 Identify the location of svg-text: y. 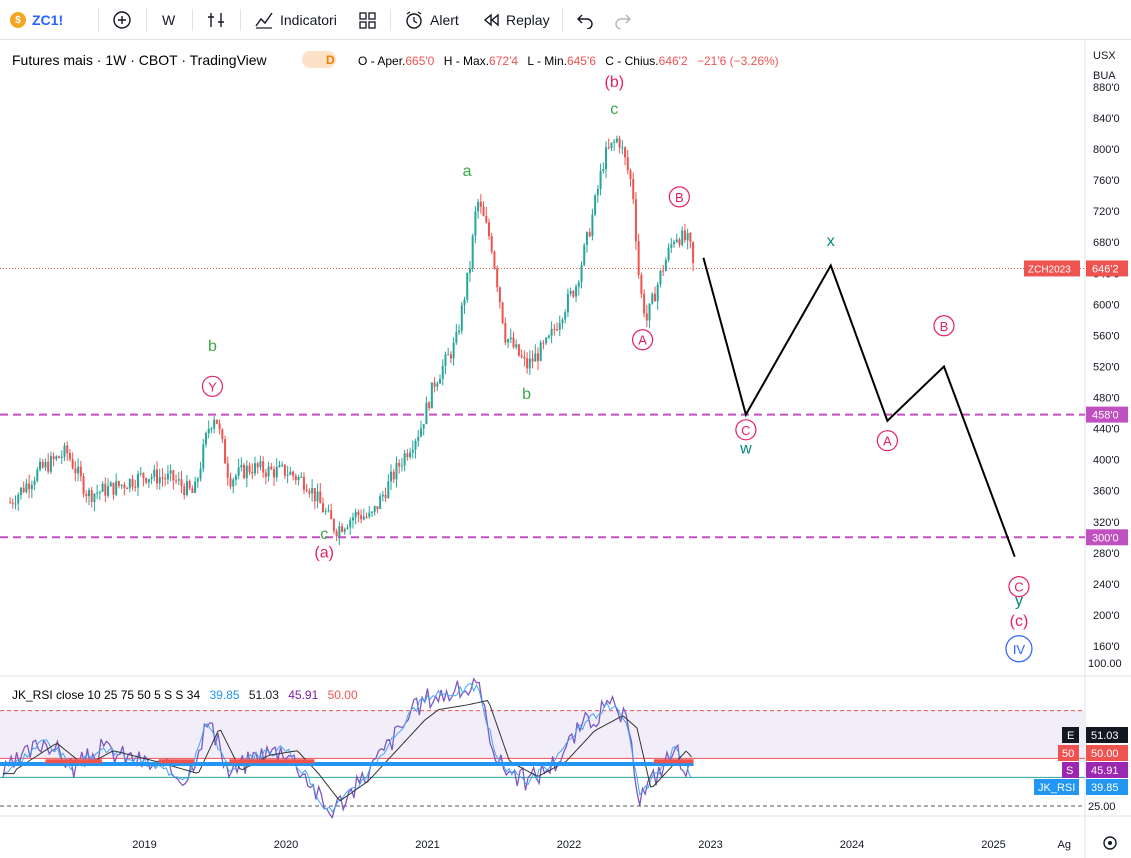
(1019, 601).